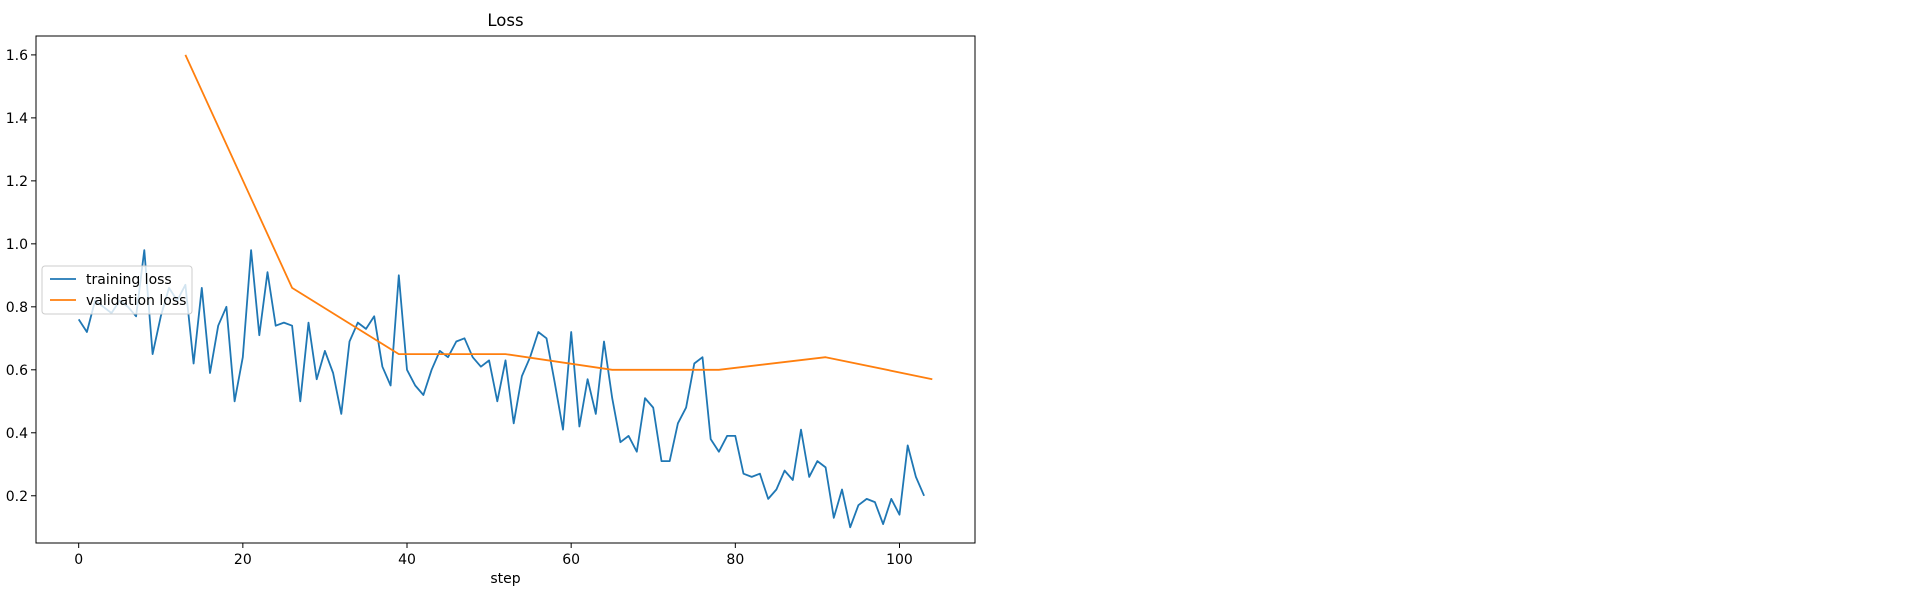 This screenshot has height=600, width=1923. I want to click on x-tick-label: 40, so click(407, 560).